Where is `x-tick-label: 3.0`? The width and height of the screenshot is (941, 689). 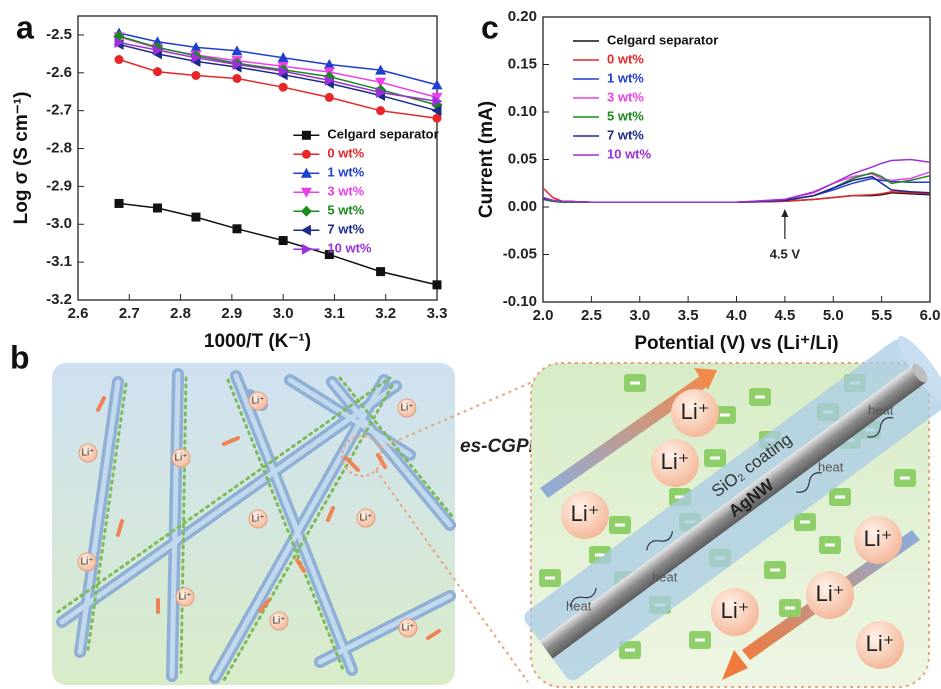
x-tick-label: 3.0 is located at coordinates (639, 315).